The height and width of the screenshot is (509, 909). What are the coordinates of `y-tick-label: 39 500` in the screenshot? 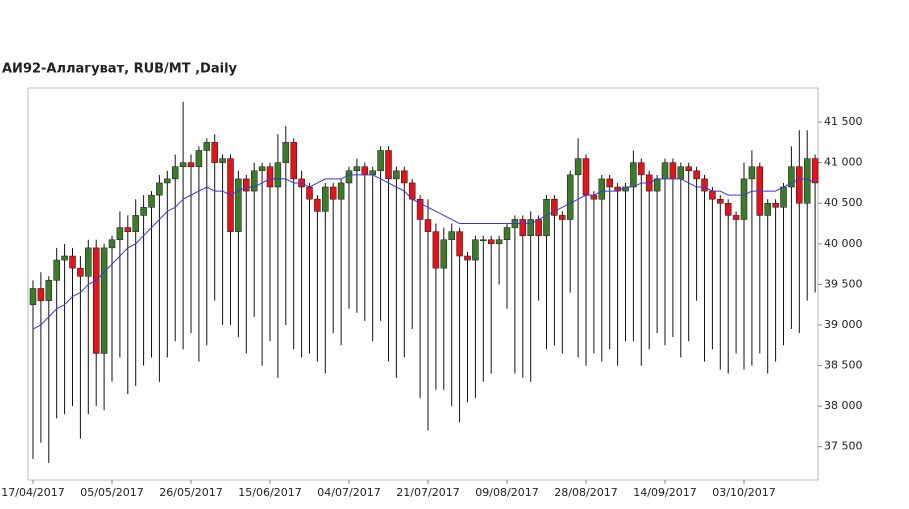 It's located at (843, 283).